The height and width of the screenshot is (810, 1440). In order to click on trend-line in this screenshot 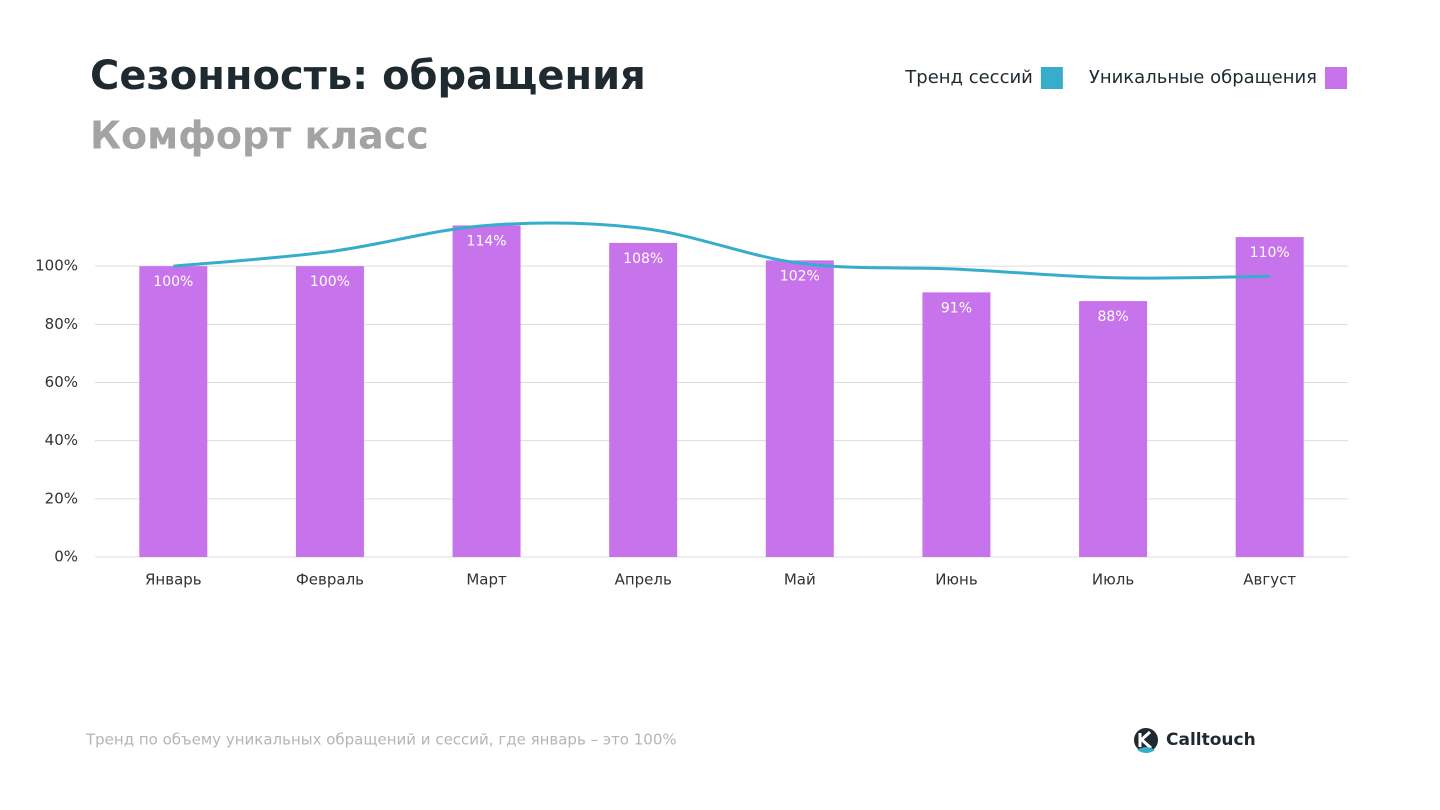, I will do `click(721, 250)`.